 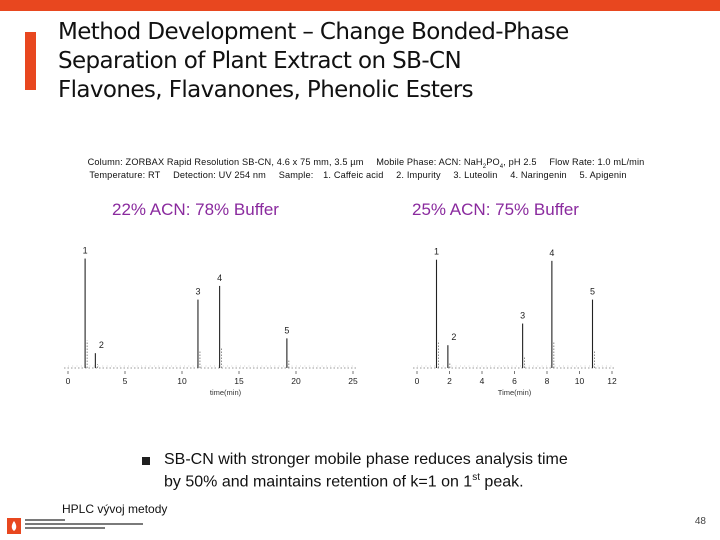 I want to click on x-axis-label: Time(min), so click(x=515, y=392).